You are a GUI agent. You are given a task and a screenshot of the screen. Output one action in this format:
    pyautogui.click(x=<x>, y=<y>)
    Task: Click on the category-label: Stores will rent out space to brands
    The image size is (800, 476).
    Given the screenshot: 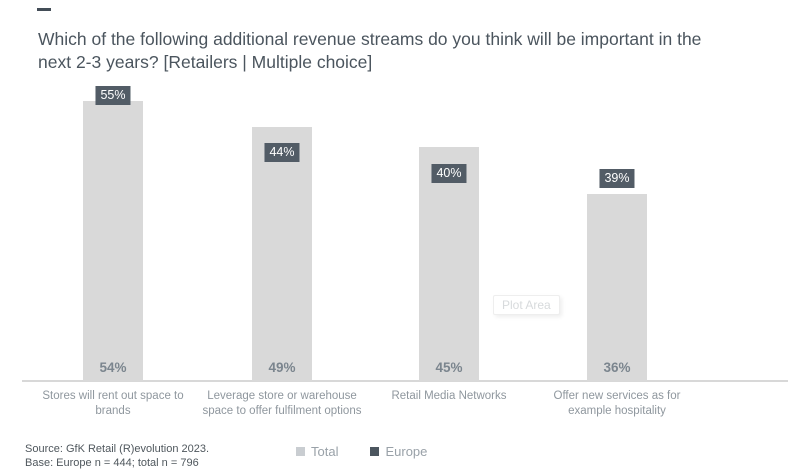 What is the action you would take?
    pyautogui.click(x=113, y=403)
    